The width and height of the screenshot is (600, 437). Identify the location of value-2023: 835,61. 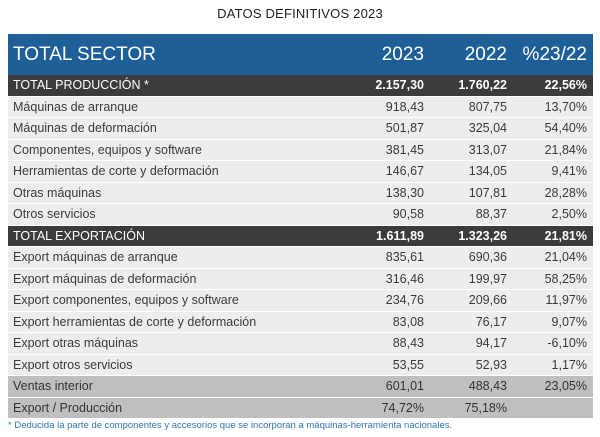
(404, 257).